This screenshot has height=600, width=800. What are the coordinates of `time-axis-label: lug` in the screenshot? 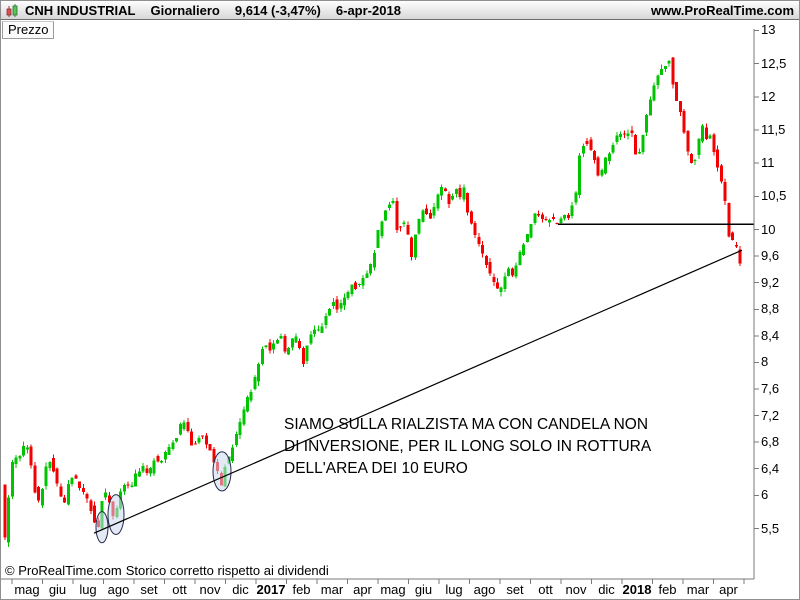 It's located at (88, 589).